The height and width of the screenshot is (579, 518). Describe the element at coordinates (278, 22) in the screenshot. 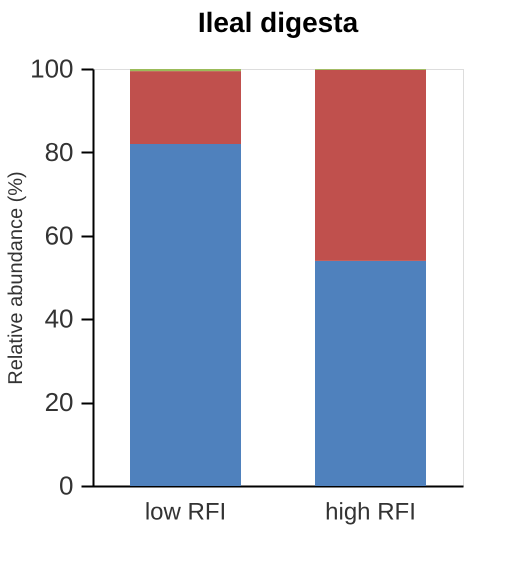

I see `chart-title: Ileal digesta` at that location.